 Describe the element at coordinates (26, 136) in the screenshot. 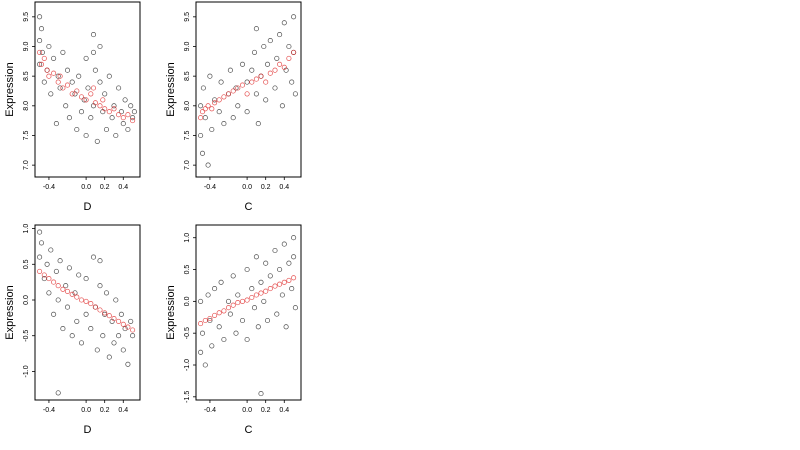

I see `y-tick-label: 7.5` at that location.